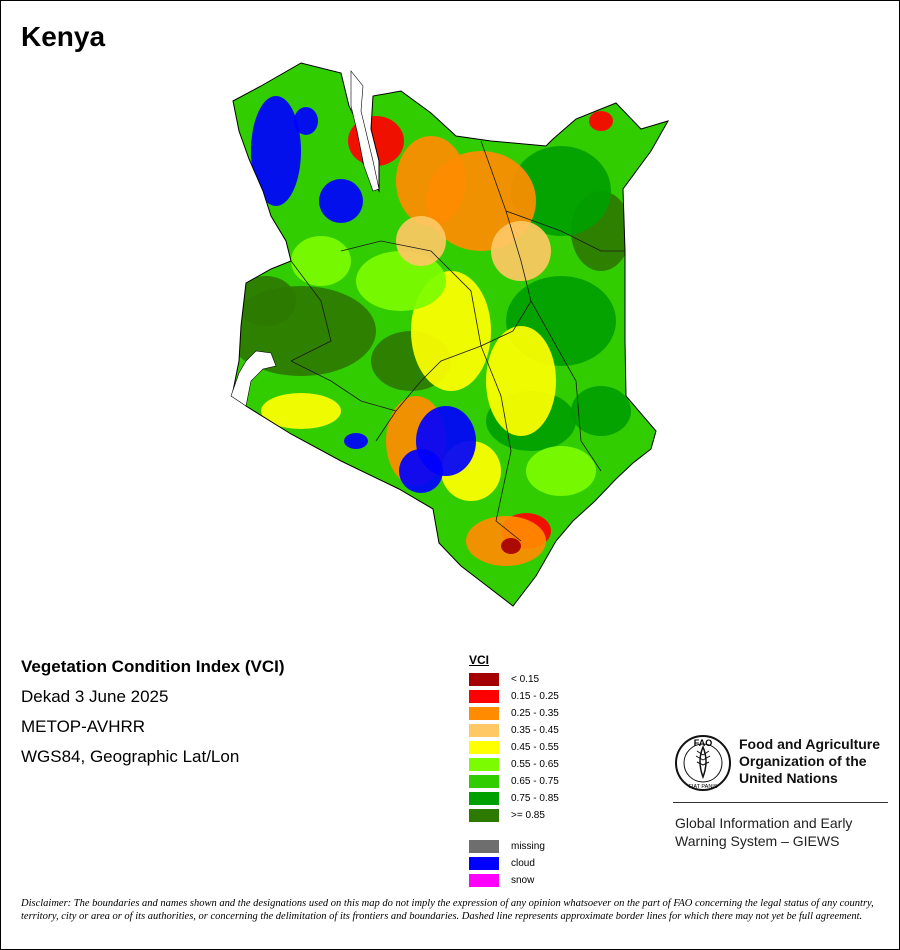 This screenshot has height=950, width=900. I want to click on fao-motto: FIAT PANIS, so click(702, 787).